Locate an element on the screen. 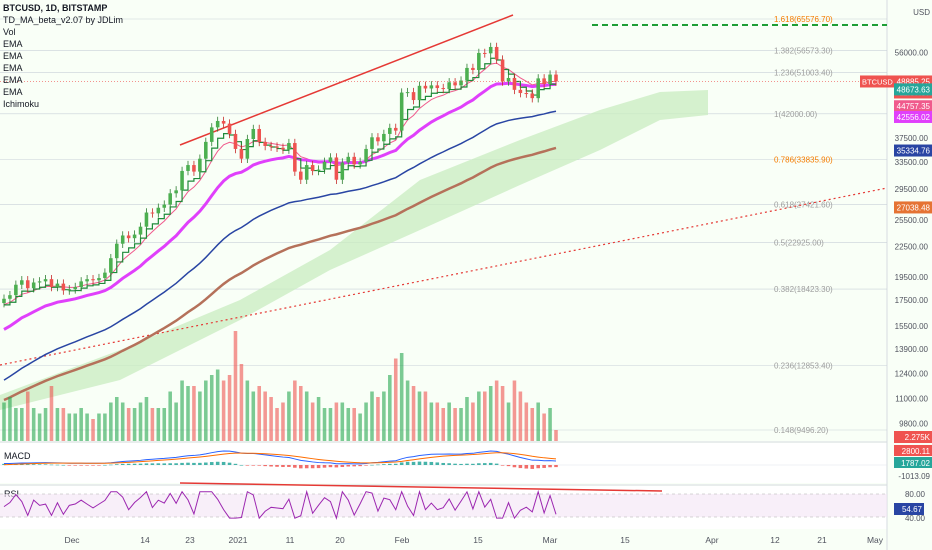 The height and width of the screenshot is (550, 932). x-axis-label: 2021 is located at coordinates (238, 540).